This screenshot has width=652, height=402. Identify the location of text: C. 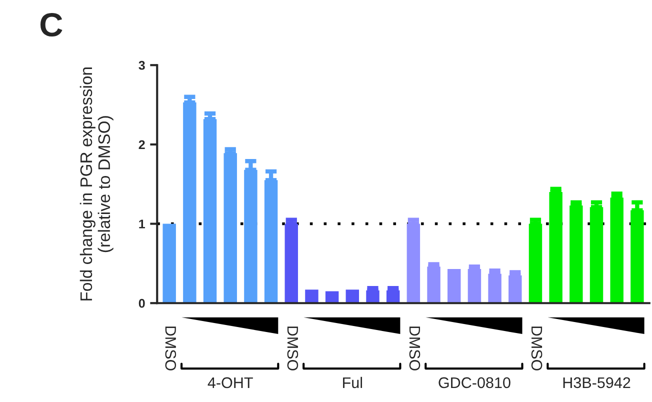
(51, 24).